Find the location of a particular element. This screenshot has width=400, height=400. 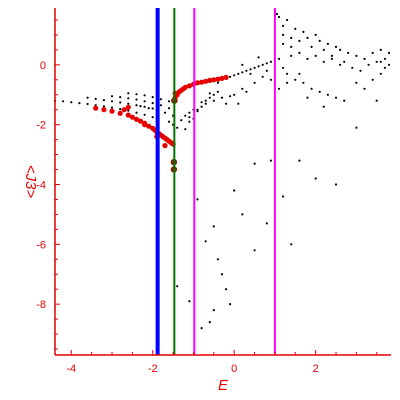

x-tick-label: 2 is located at coordinates (316, 369).